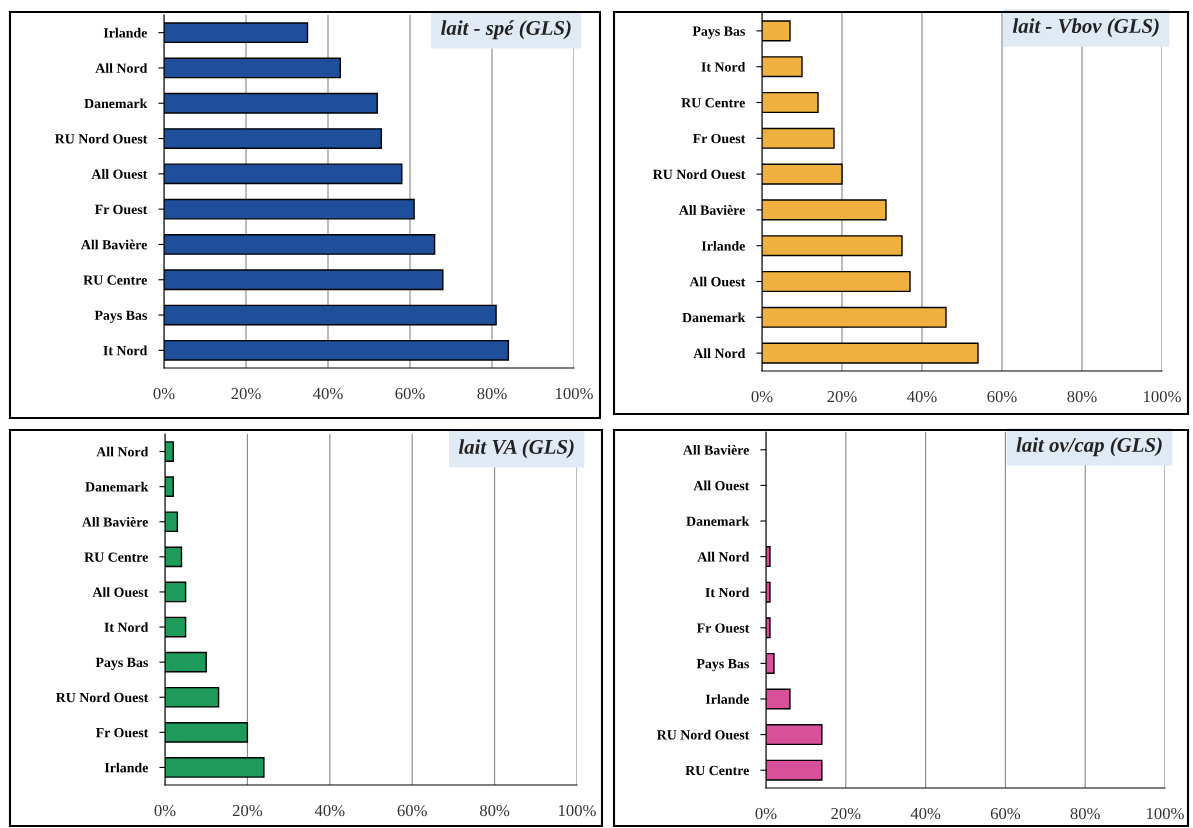 This screenshot has width=1193, height=828. What do you see at coordinates (516, 449) in the screenshot?
I see `chart-title: lait VA (GLS)` at bounding box center [516, 449].